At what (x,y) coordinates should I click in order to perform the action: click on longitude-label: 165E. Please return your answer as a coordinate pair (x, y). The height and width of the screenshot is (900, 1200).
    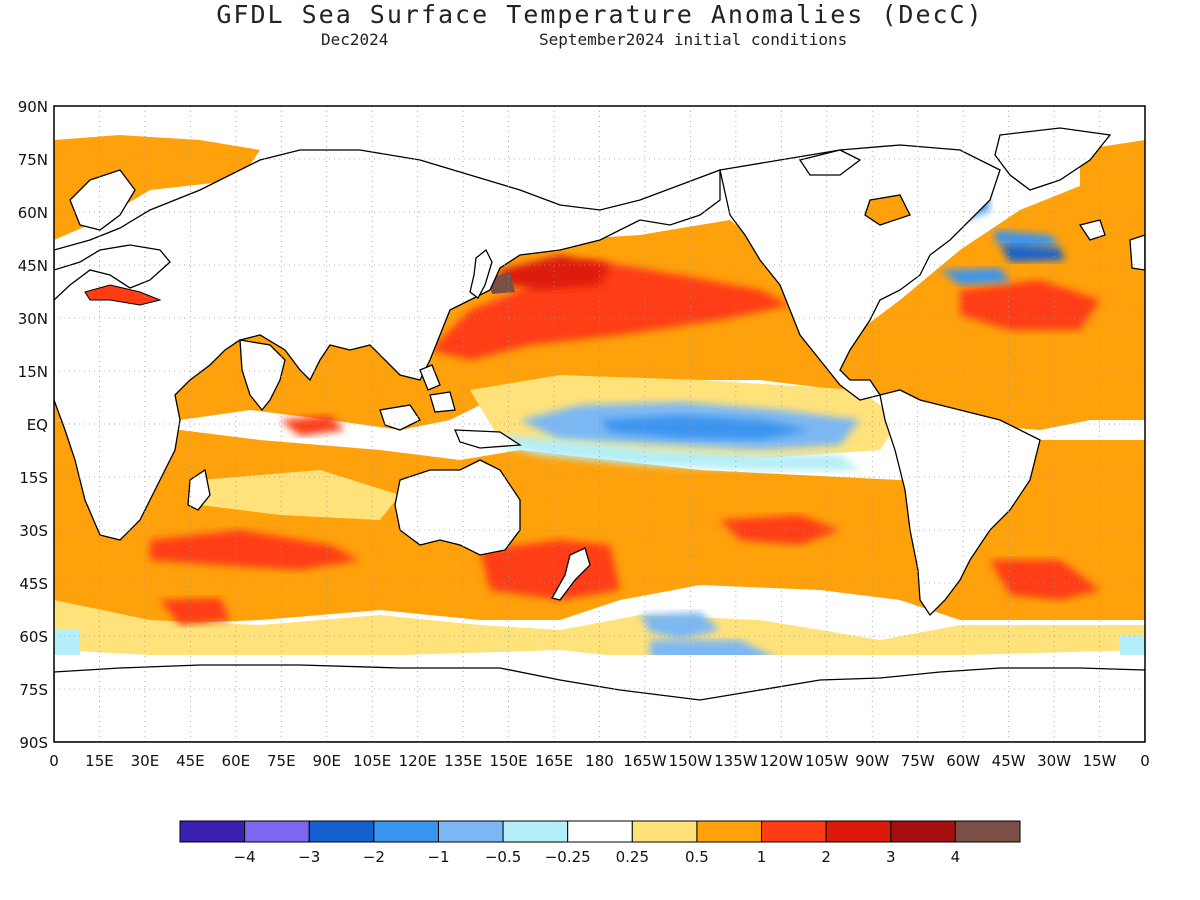
    Looking at the image, I should click on (554, 761).